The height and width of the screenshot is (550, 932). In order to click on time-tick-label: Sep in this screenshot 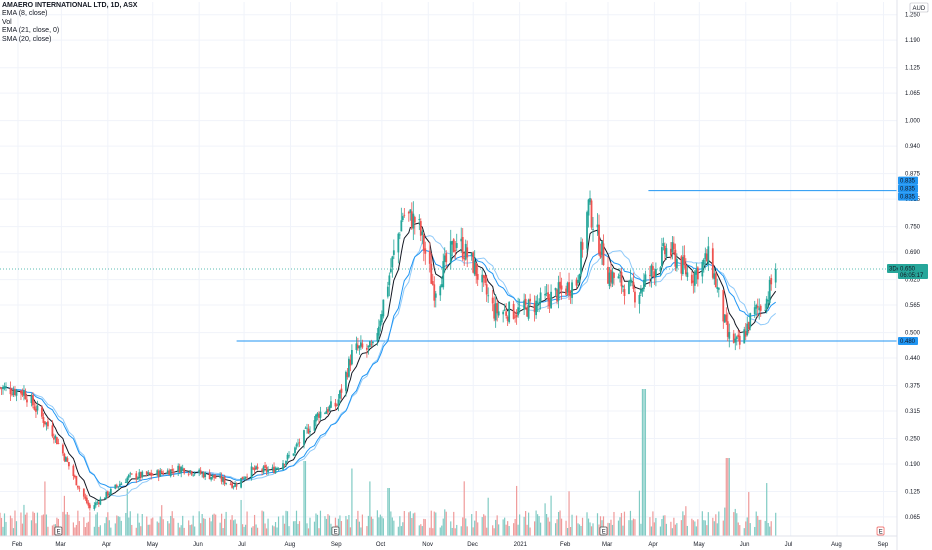, I will do `click(336, 545)`.